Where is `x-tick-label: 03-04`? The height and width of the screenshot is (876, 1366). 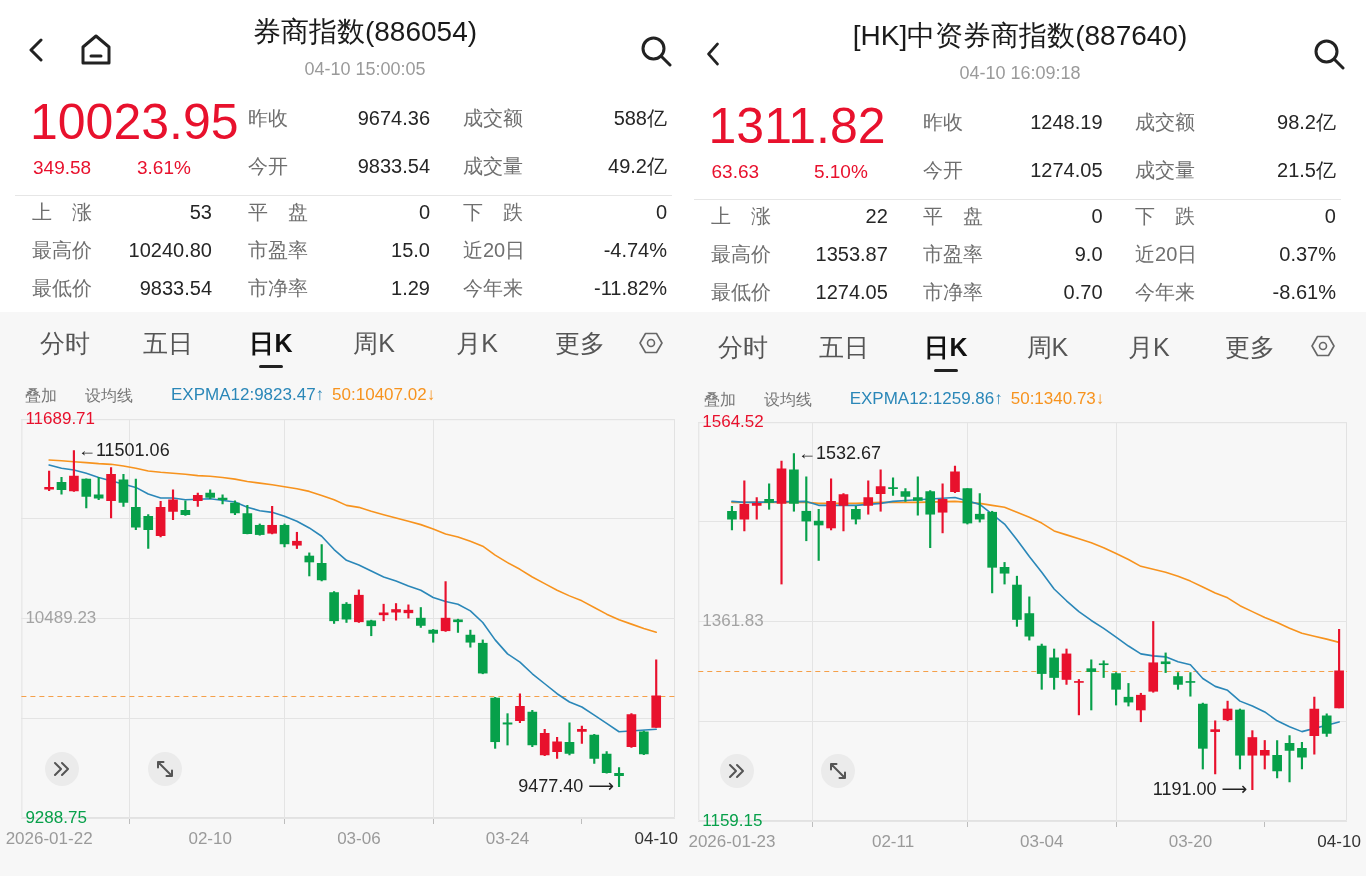 x-tick-label: 03-04 is located at coordinates (1041, 841).